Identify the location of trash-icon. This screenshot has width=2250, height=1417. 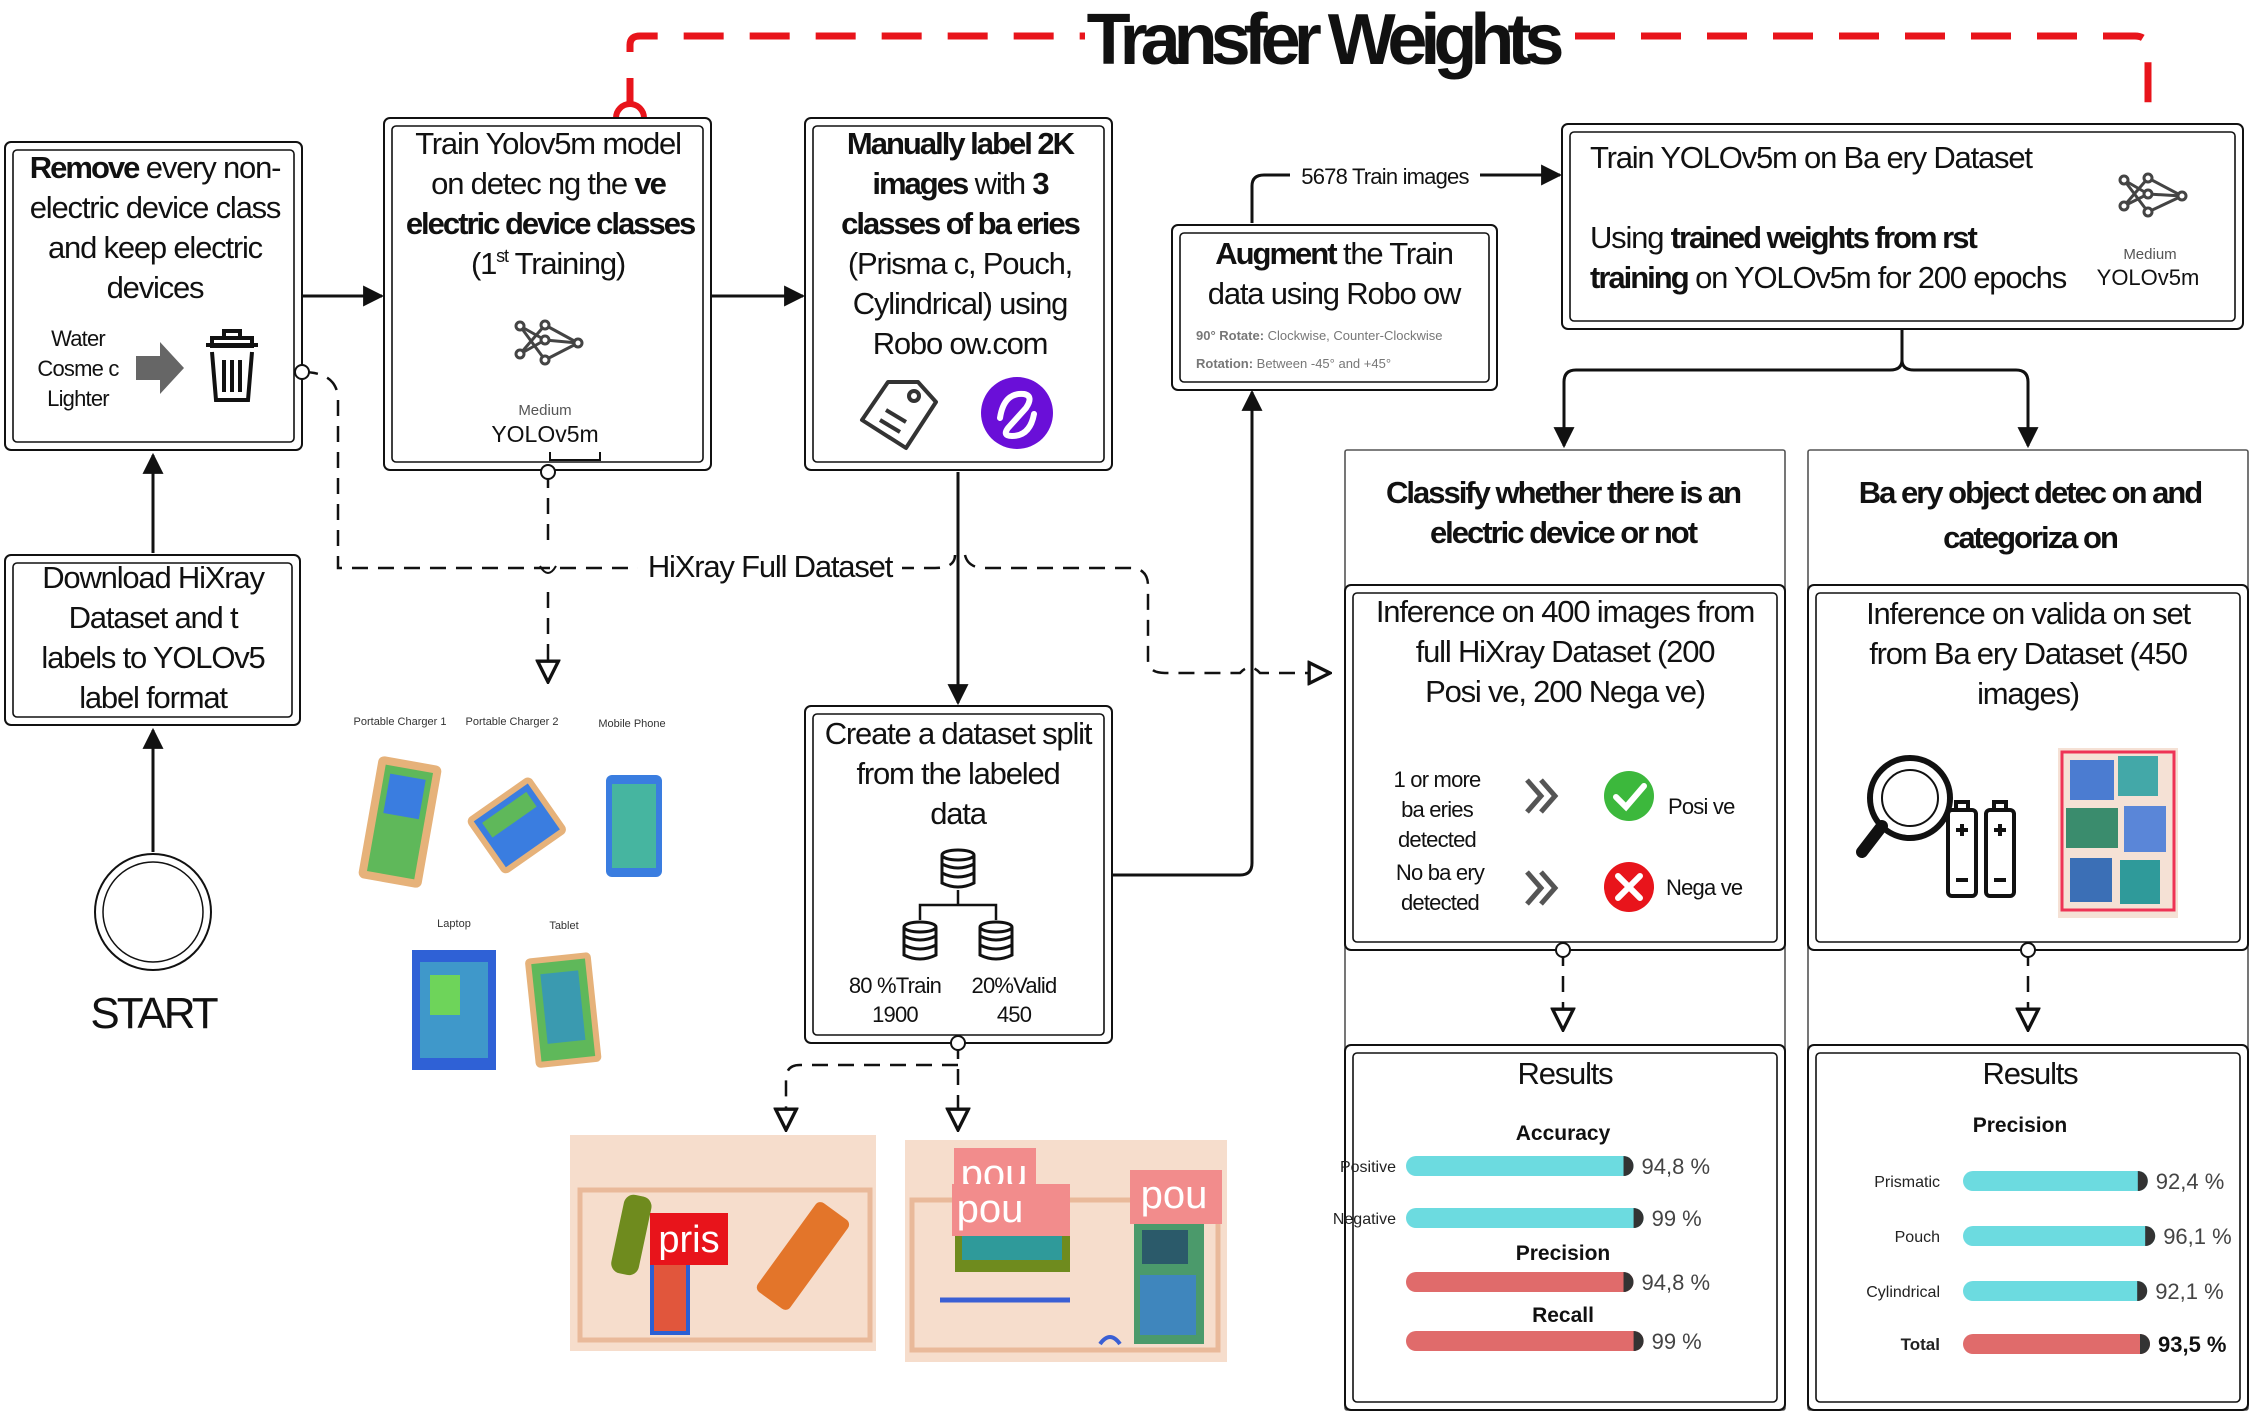
(232, 365).